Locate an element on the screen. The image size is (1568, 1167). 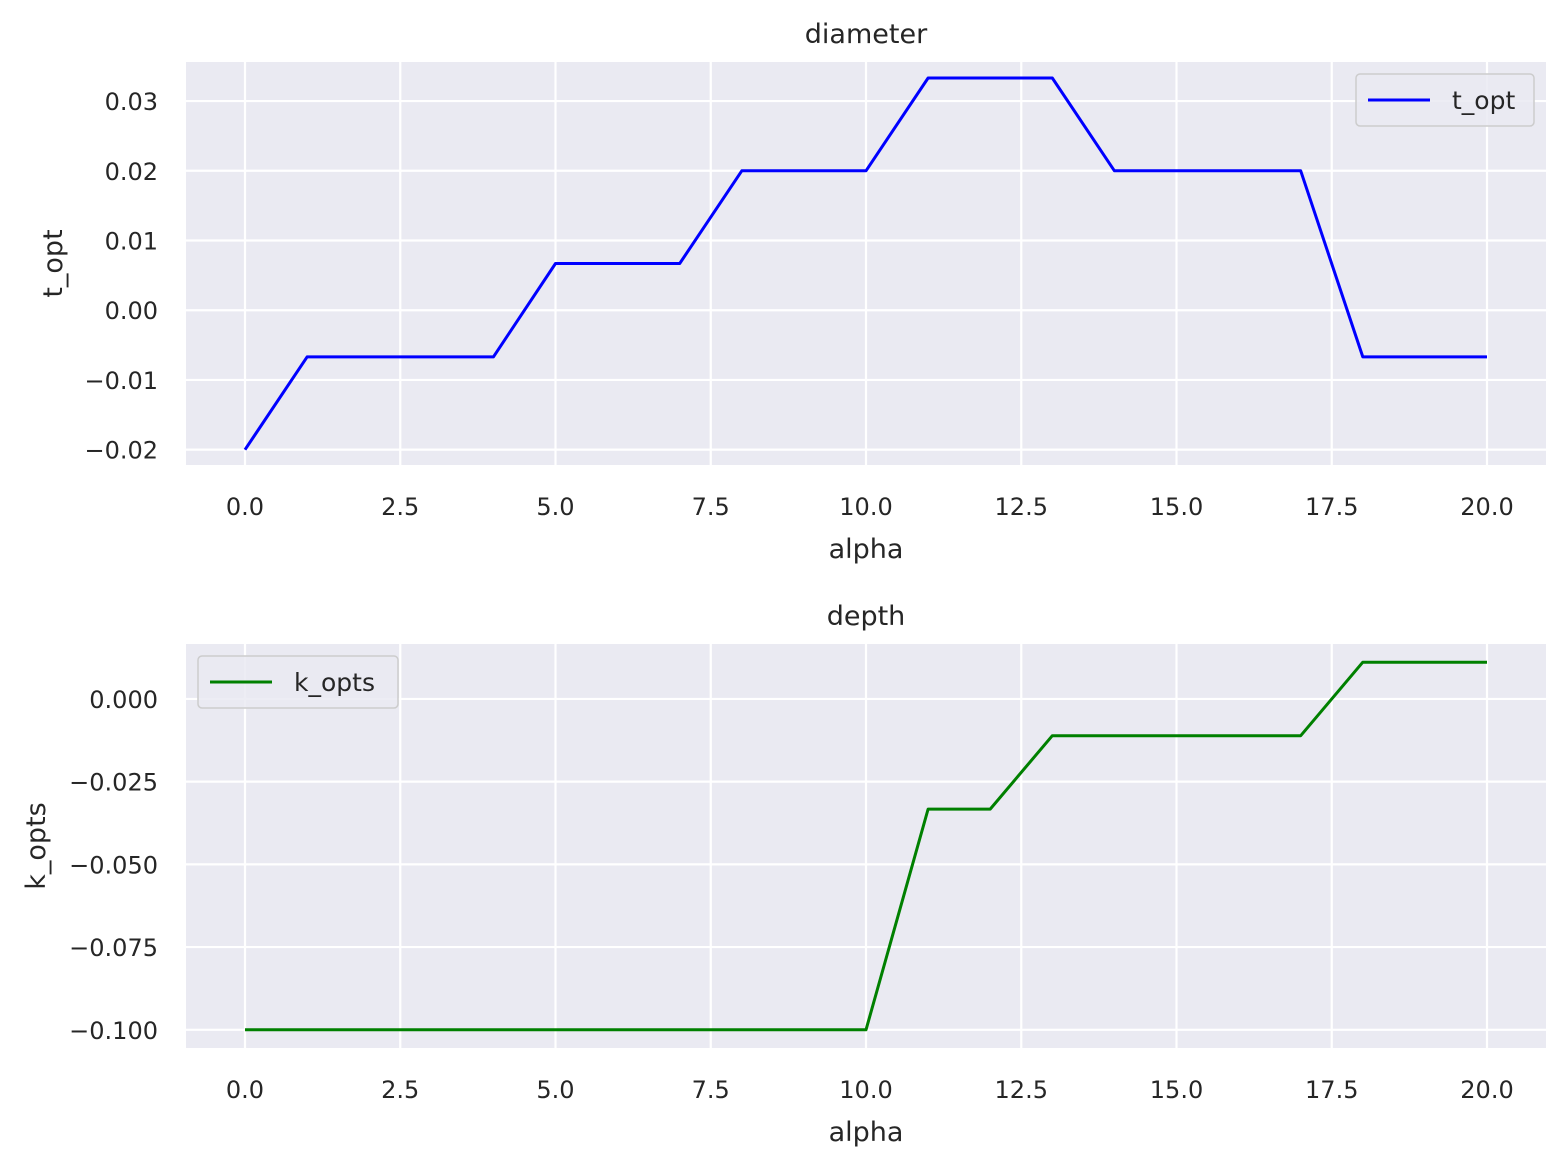
legend: t_opt is located at coordinates (1445, 100).